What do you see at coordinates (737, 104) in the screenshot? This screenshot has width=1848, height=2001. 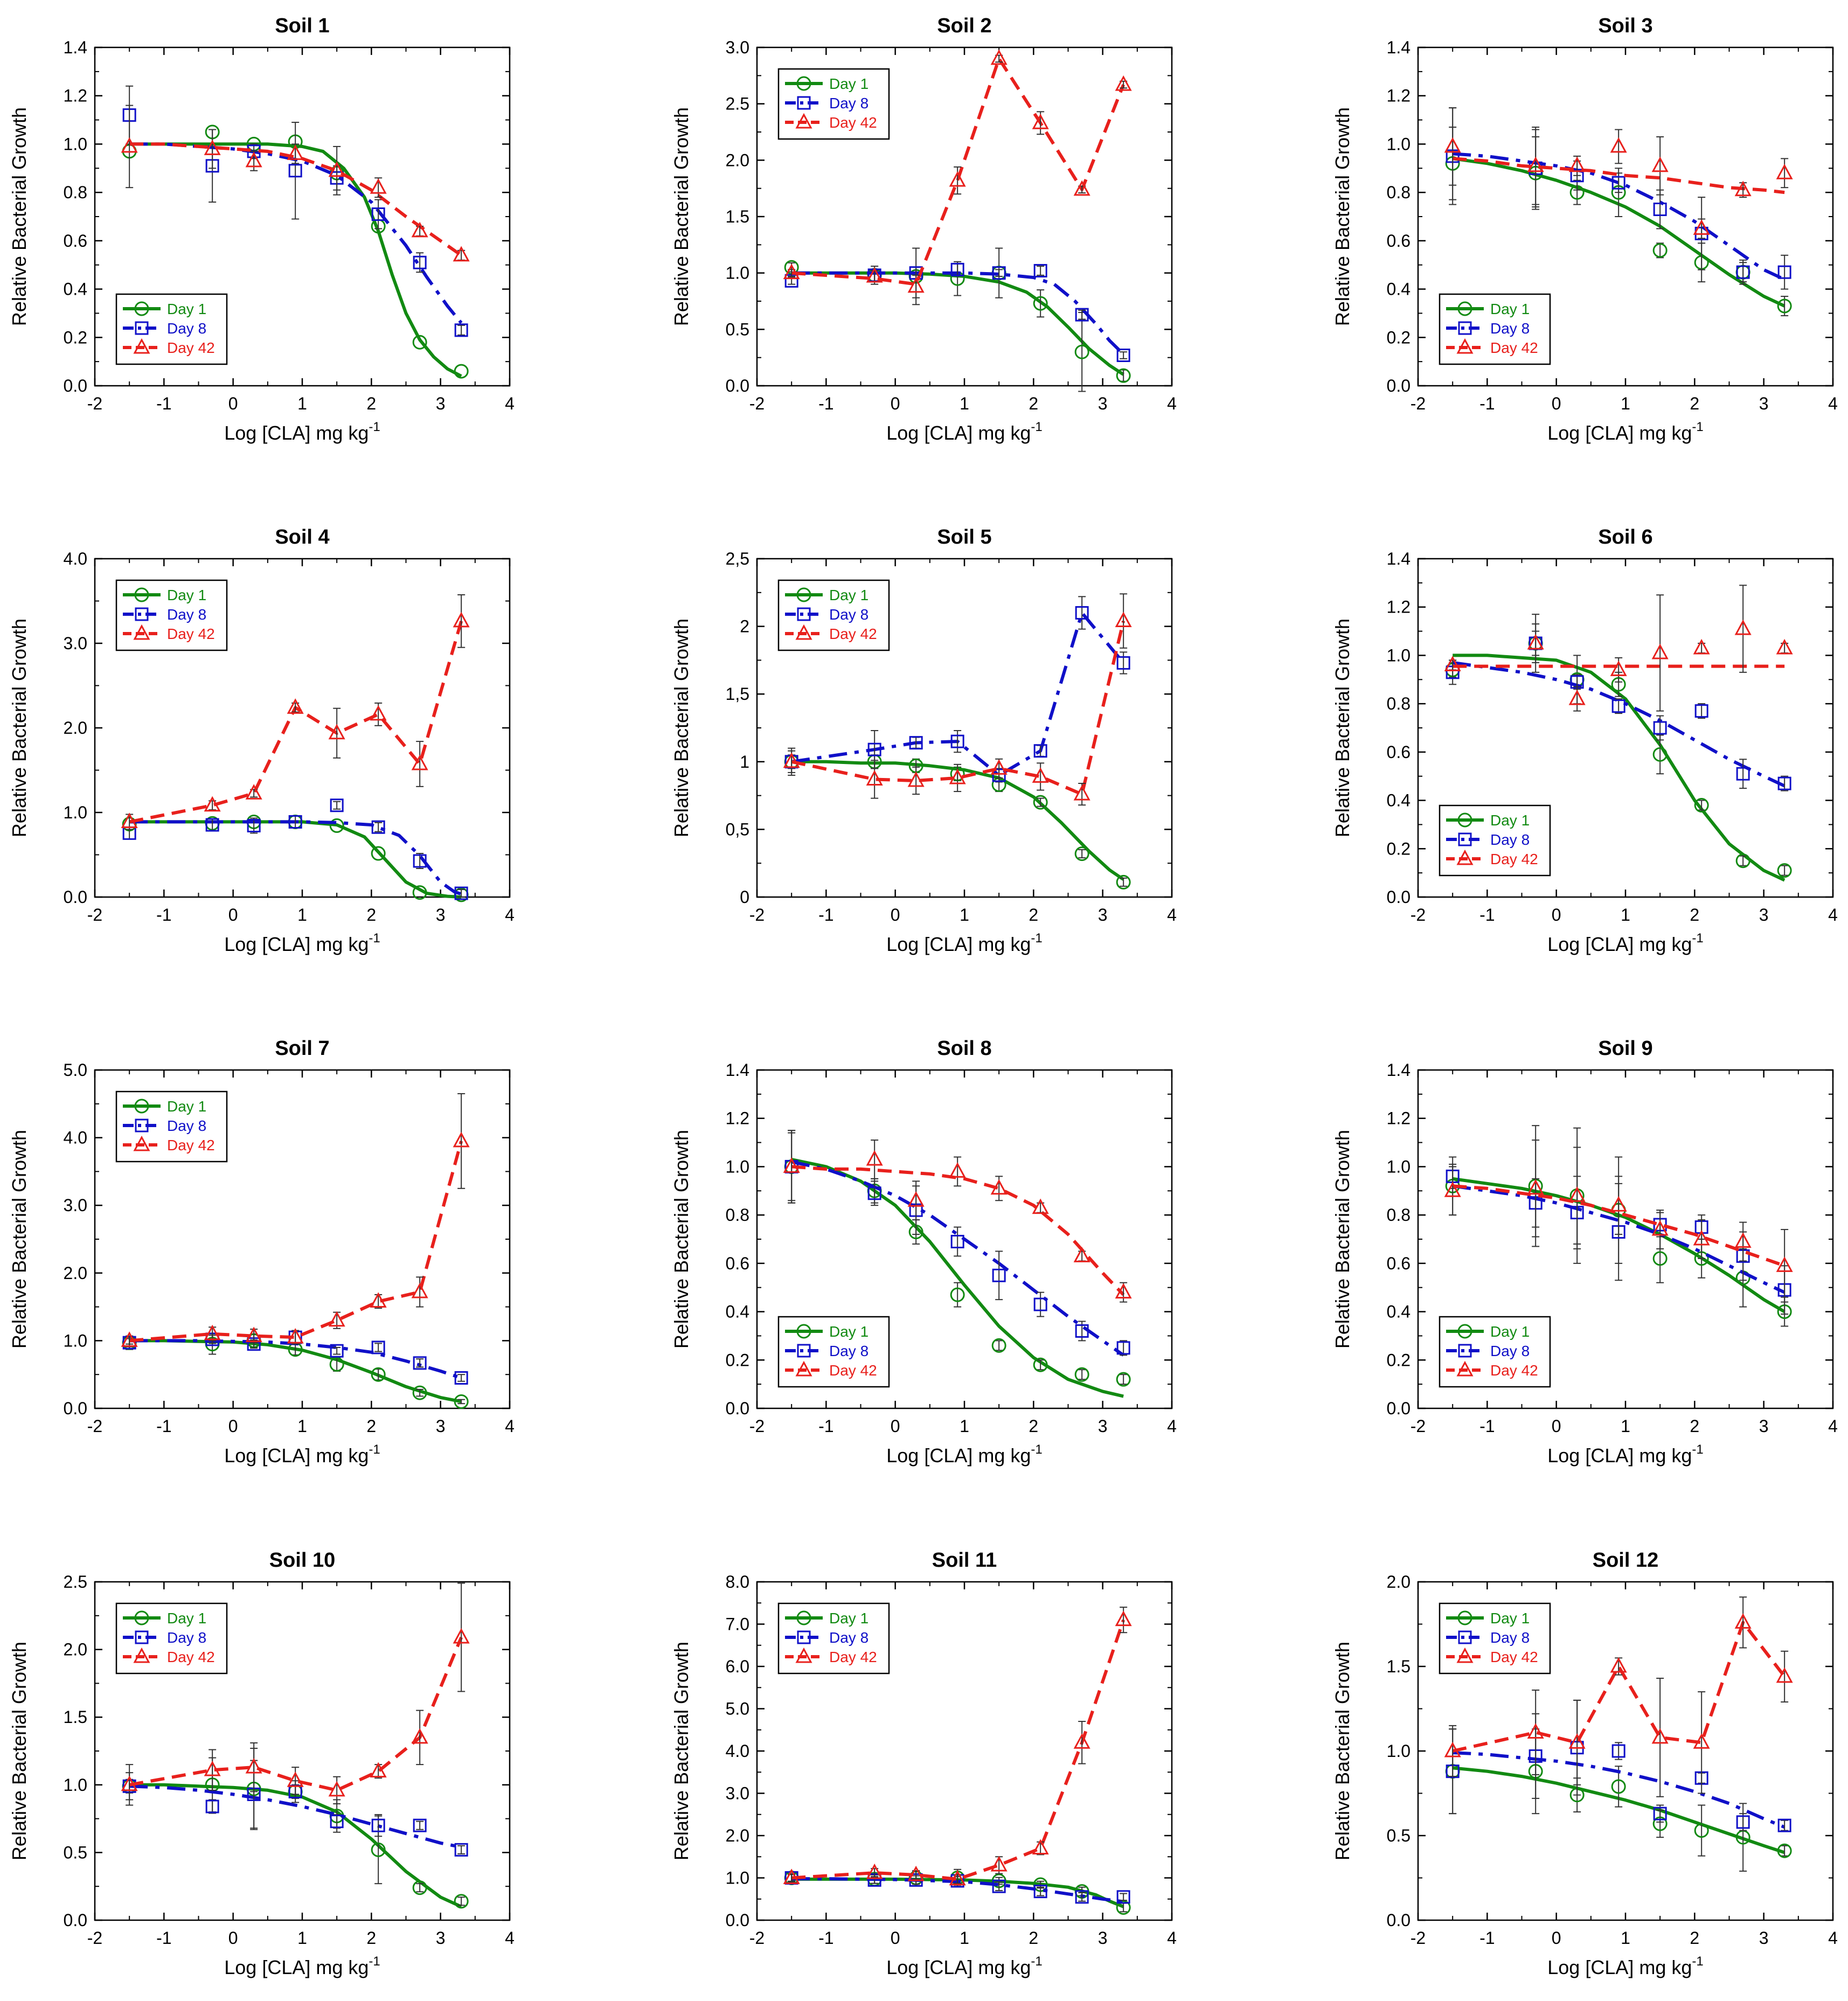 I see `y-tick-label: 2.5` at bounding box center [737, 104].